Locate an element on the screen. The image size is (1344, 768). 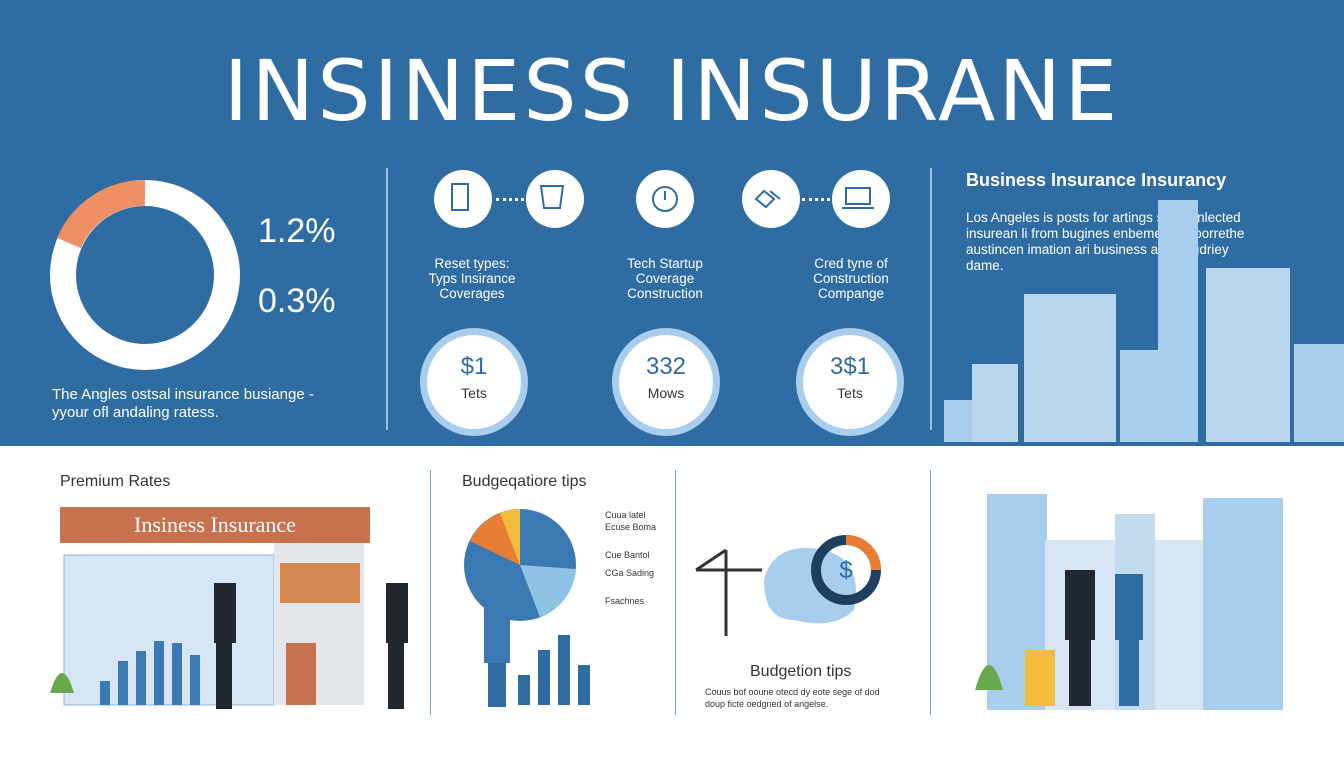
value-bubble: 3$1 Tets is located at coordinates (850, 382).